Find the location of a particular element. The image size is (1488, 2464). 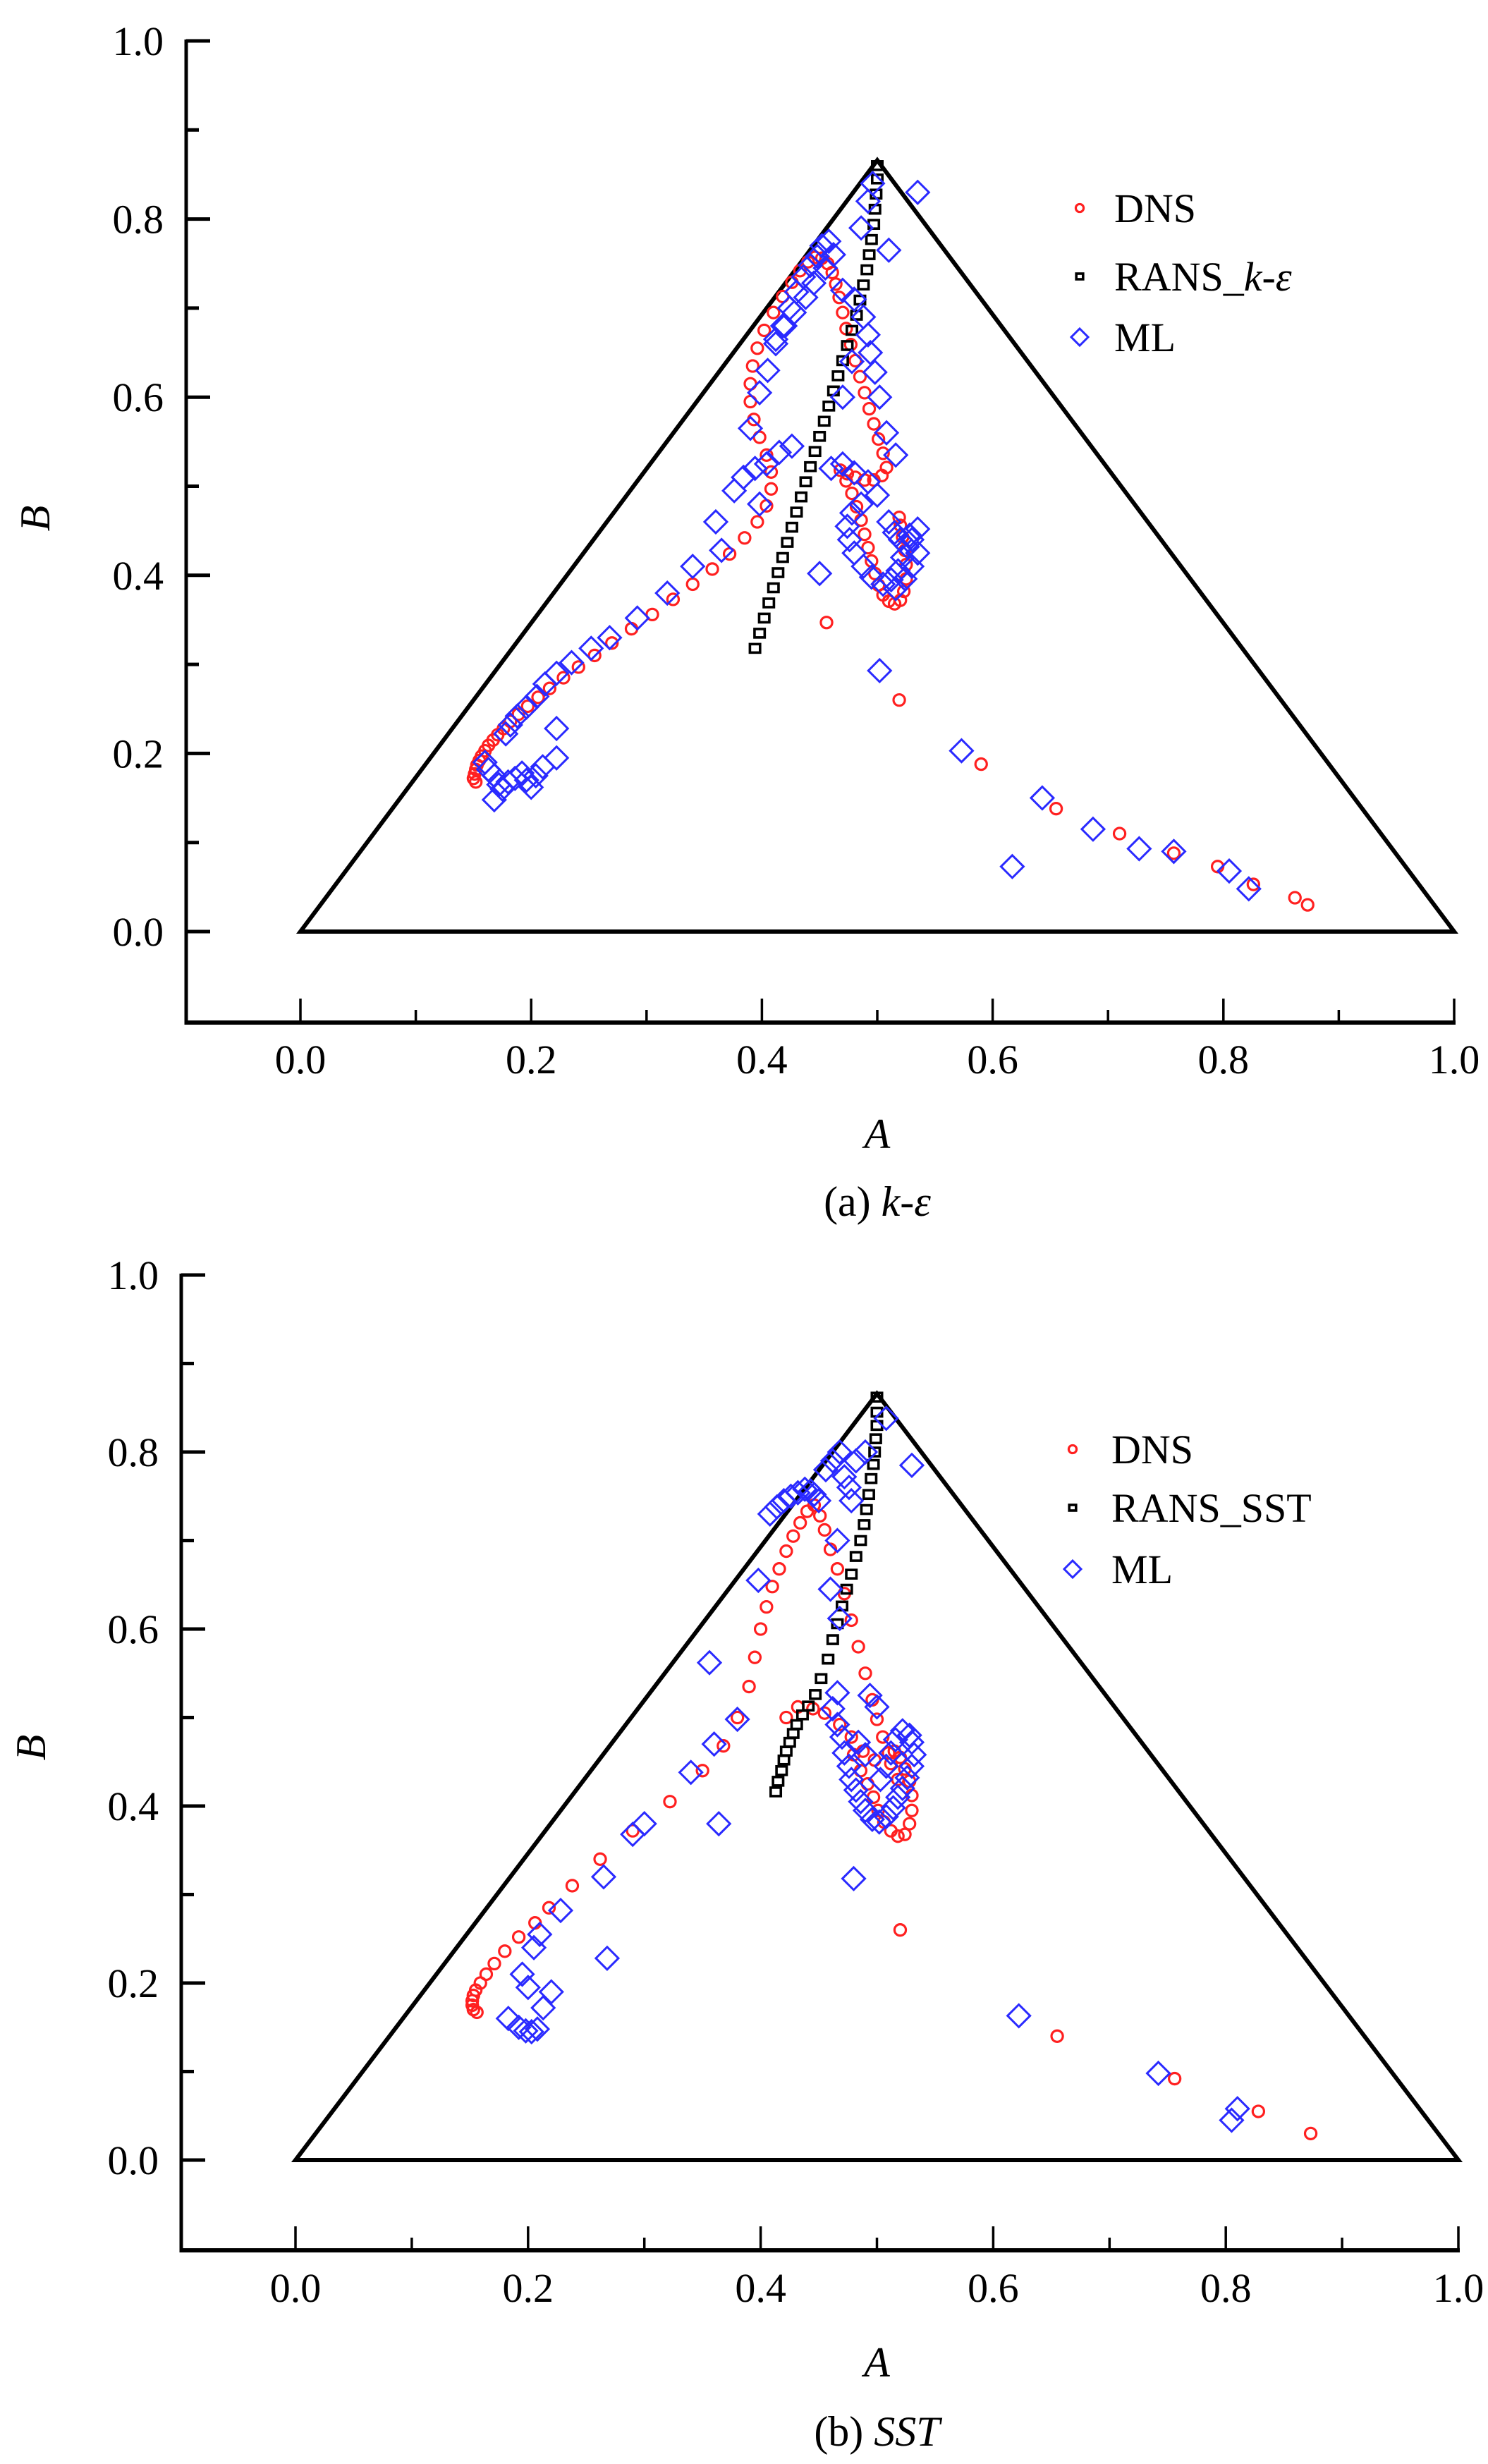

x-tick-label: 0.8 is located at coordinates (1226, 2288).